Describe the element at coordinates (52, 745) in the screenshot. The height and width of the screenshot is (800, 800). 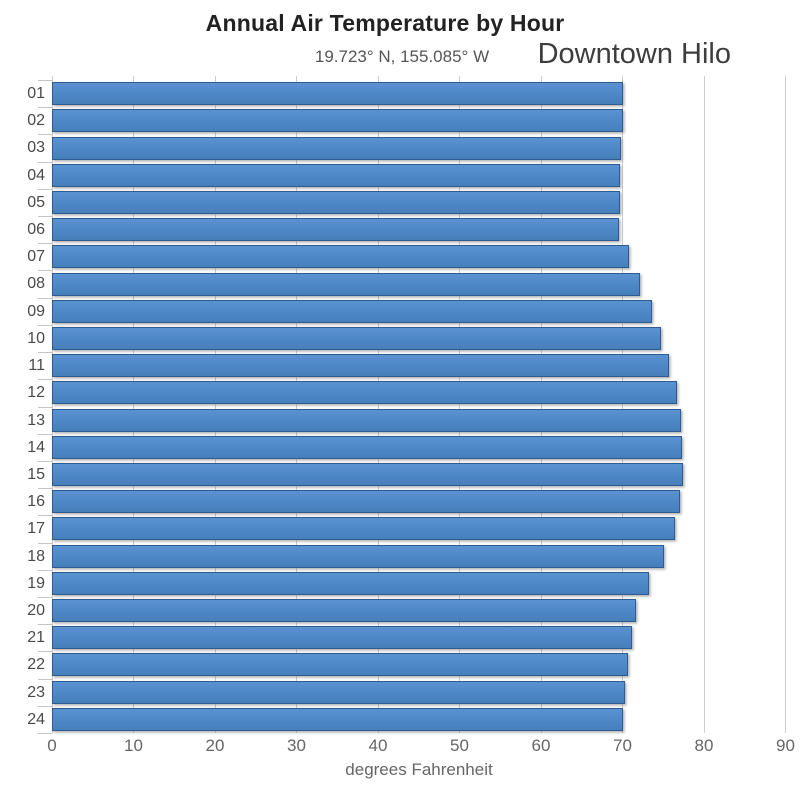
I see `x-tick-label-0: 0` at that location.